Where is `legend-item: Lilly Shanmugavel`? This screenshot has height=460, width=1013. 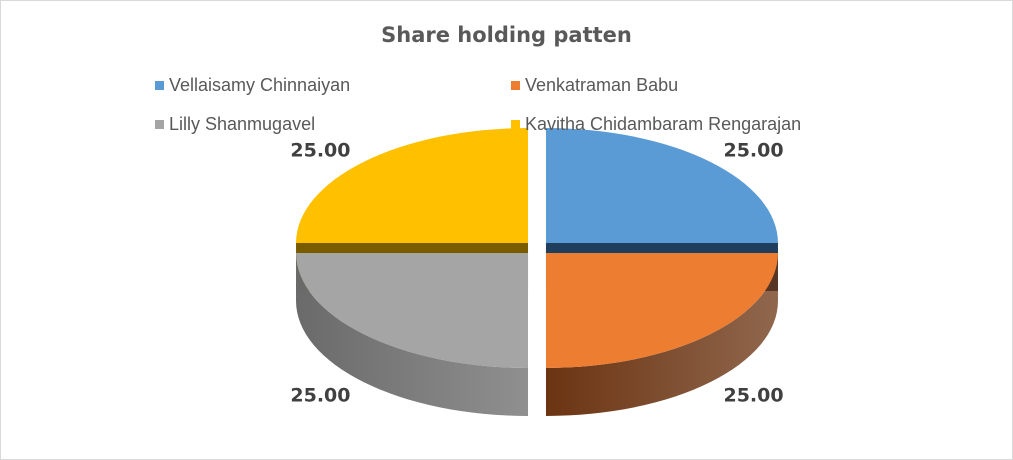
legend-item: Lilly Shanmugavel is located at coordinates (235, 124).